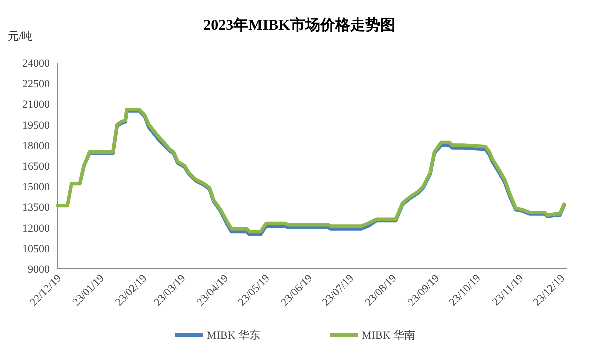 The height and width of the screenshot is (359, 599). I want to click on ylabel: 元/吨, so click(21, 37).